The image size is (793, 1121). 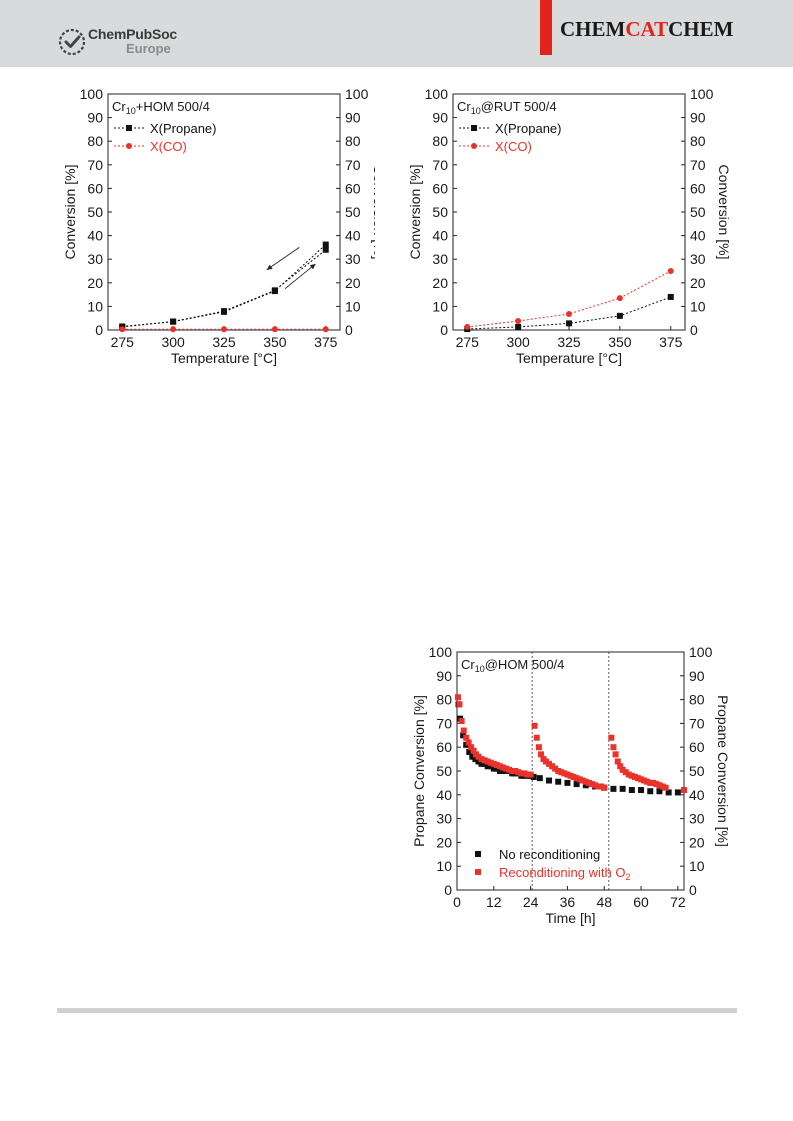 I want to click on chart-title: Cr10+HOM 500/4, so click(x=161, y=107).